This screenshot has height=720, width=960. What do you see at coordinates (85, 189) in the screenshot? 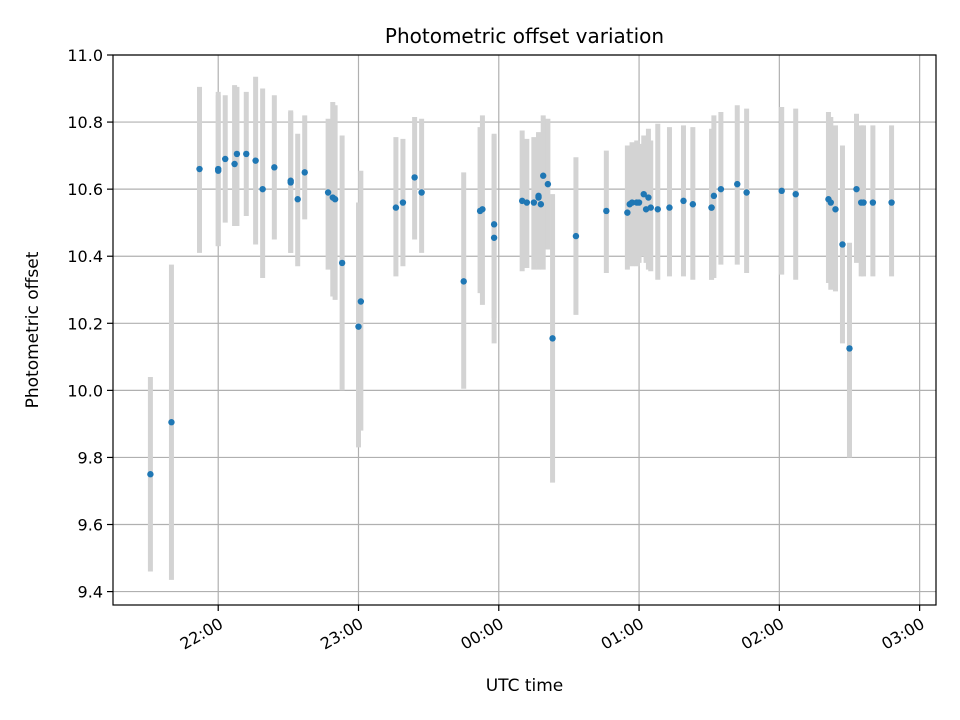
I see `y-tick-label: 10.6` at bounding box center [85, 189].